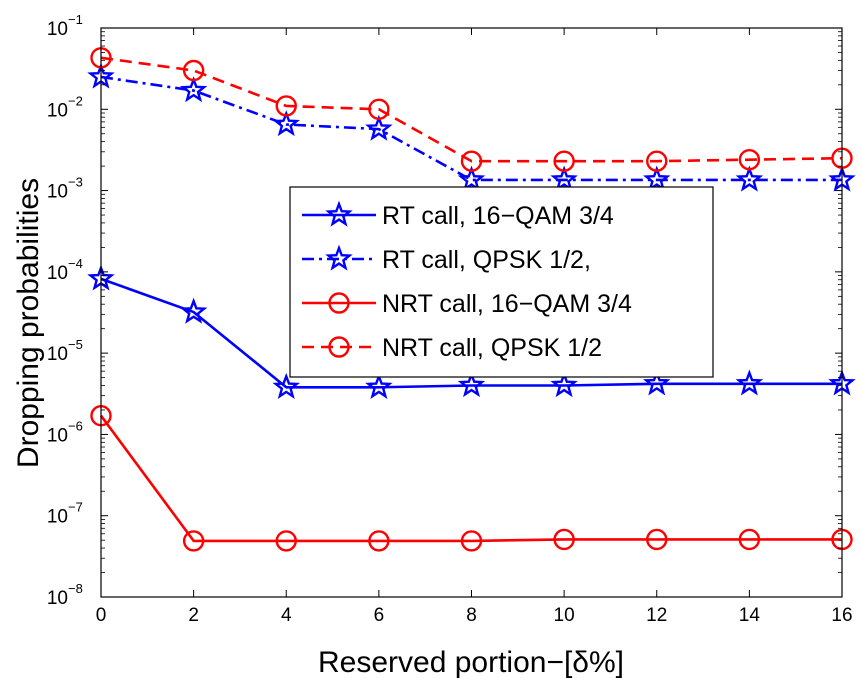 This screenshot has width=862, height=678. What do you see at coordinates (75, 182) in the screenshot?
I see `y-tick-exponent: −3` at bounding box center [75, 182].